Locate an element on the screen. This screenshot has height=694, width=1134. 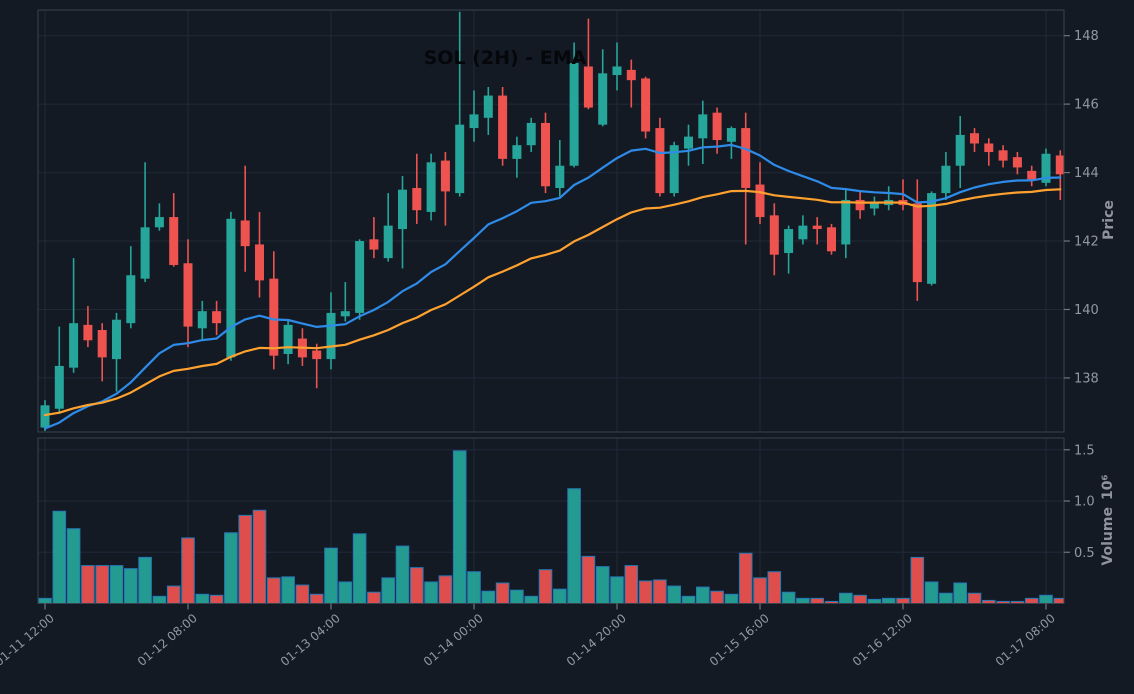
x-tick-label: 01-17 08:00 is located at coordinates (1025, 640).